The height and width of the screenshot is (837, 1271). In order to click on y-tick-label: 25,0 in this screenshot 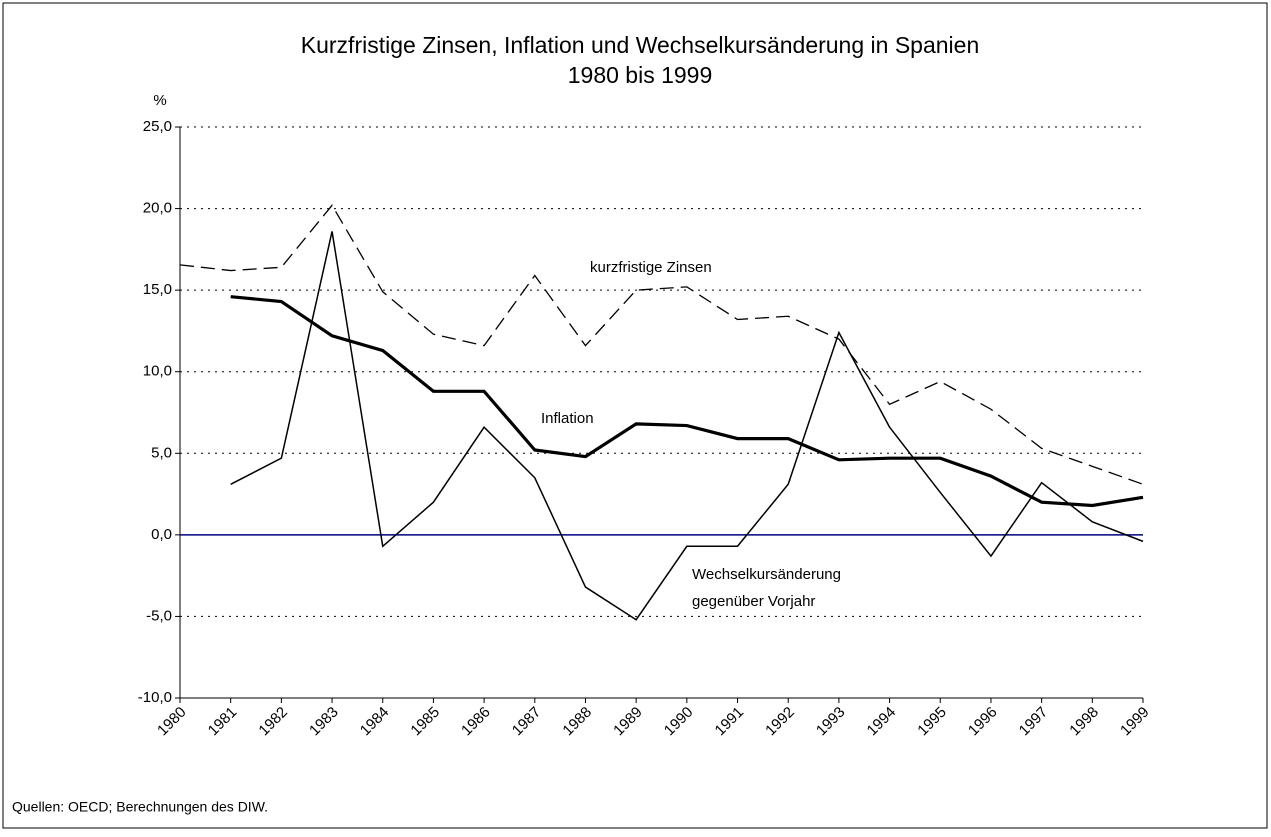, I will do `click(157, 126)`.